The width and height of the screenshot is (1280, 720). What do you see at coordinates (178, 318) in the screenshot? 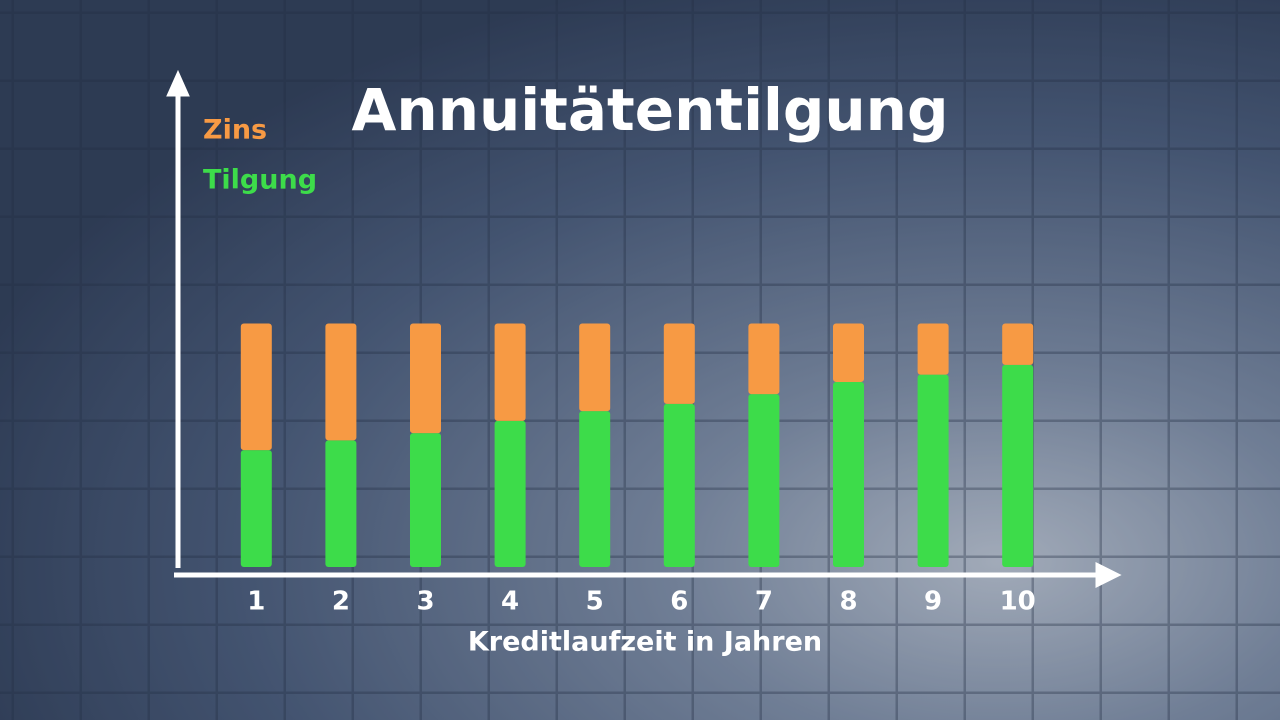
I see `y-axis` at bounding box center [178, 318].